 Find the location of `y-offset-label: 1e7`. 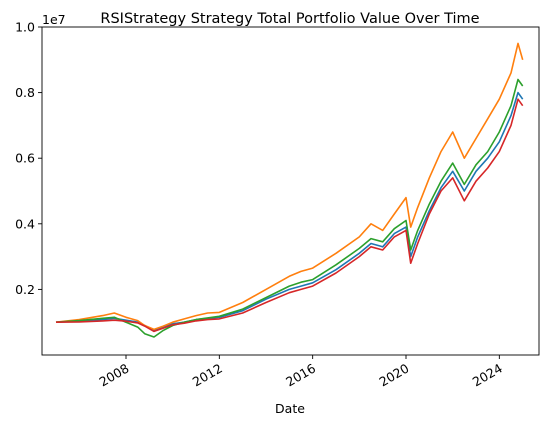

y-offset-label: 1e7 is located at coordinates (54, 19).